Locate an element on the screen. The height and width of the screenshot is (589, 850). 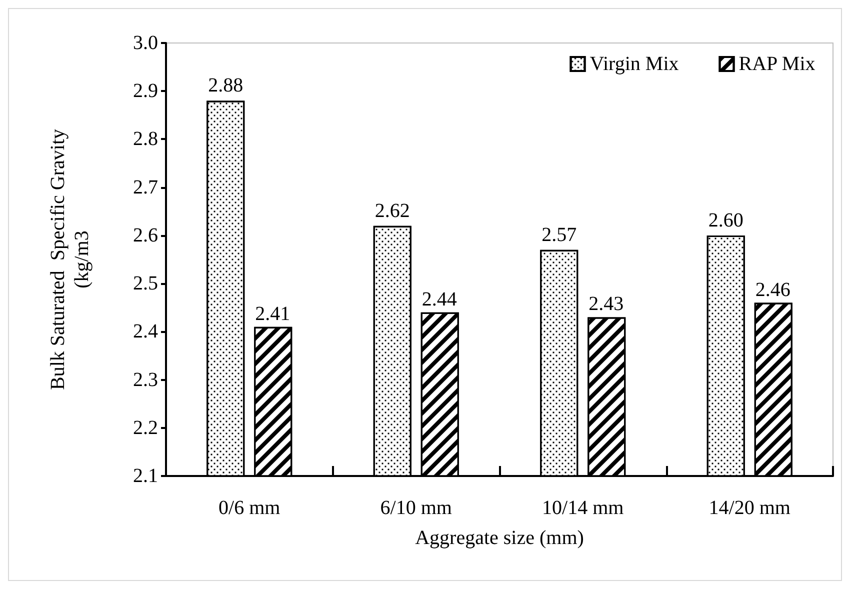
text: 2.46 is located at coordinates (772, 289).